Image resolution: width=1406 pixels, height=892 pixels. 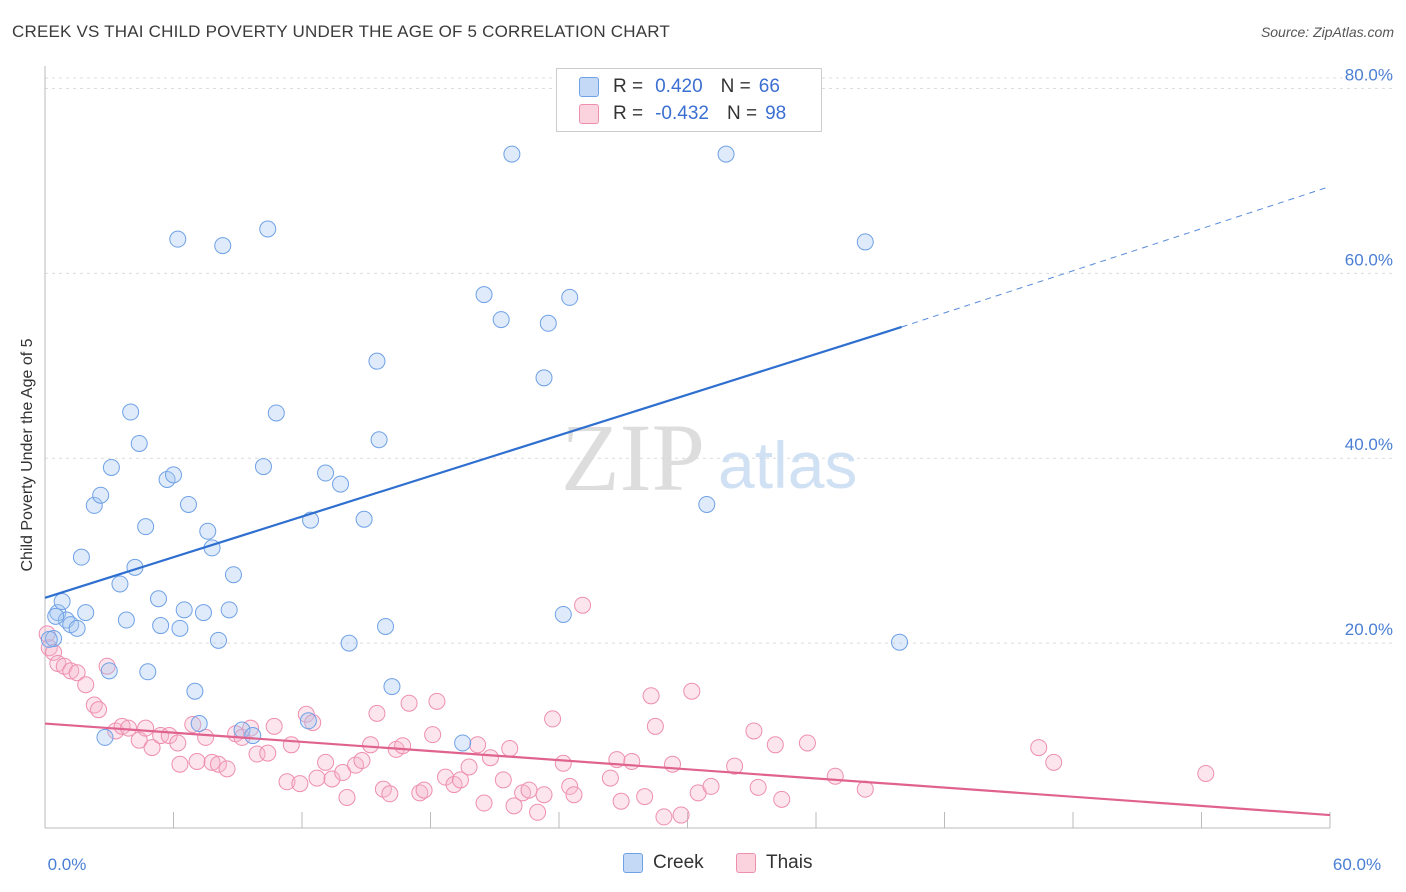 I want to click on thais-n-label: N =, so click(x=742, y=113).